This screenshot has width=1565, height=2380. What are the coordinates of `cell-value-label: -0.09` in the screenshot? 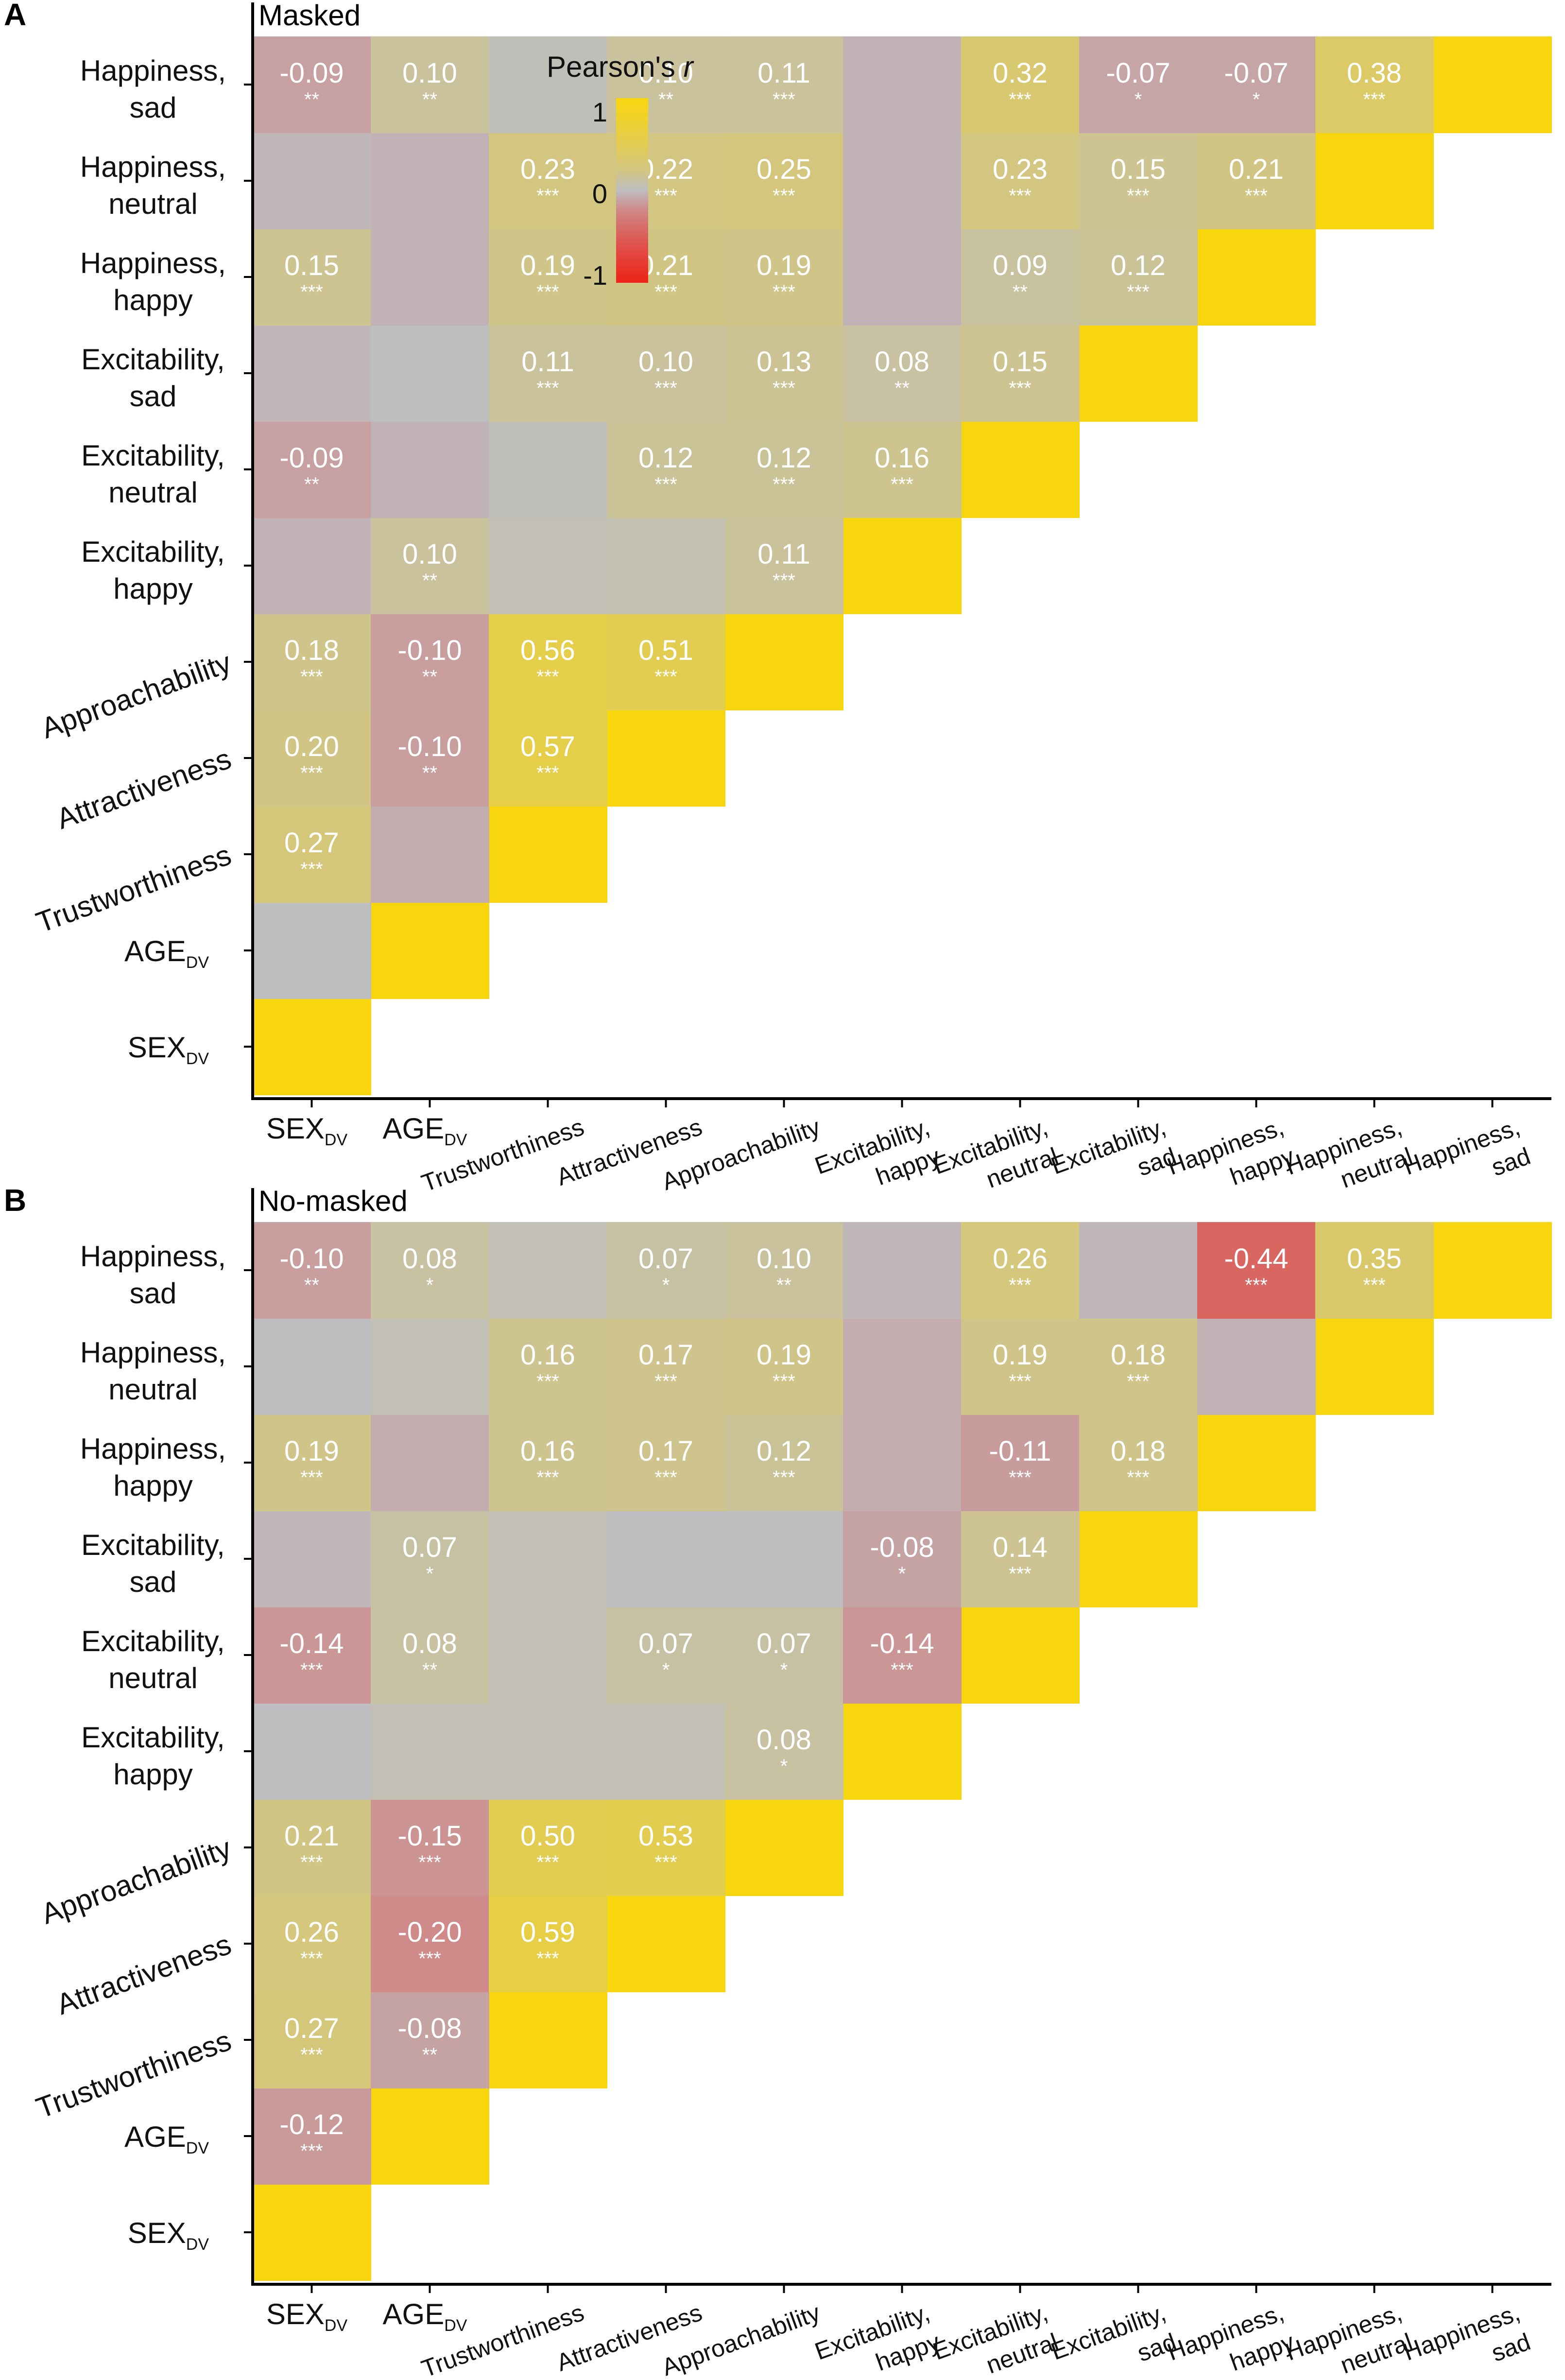 It's located at (311, 458).